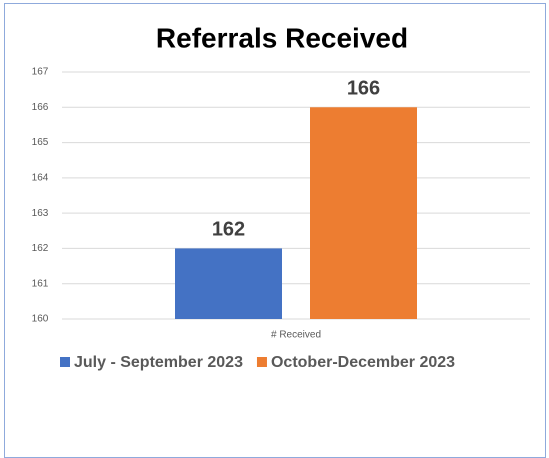  I want to click on y-tick-label: 160, so click(40, 319).